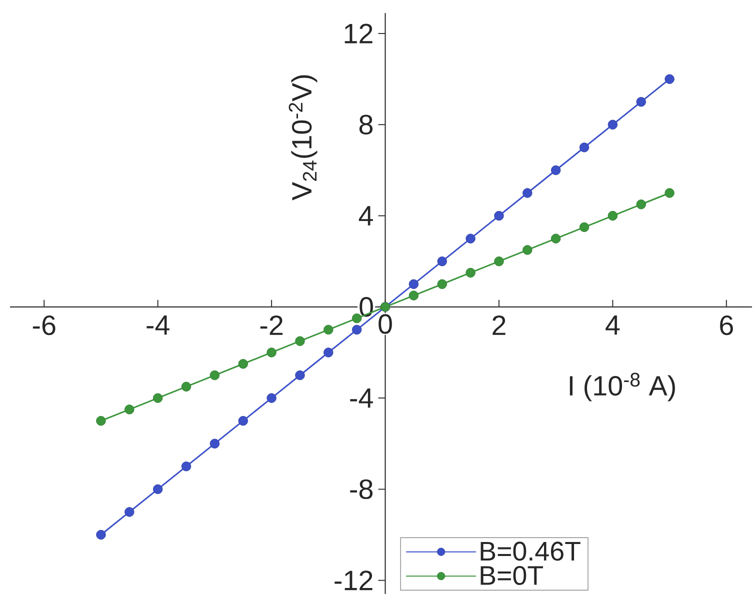 This screenshot has width=753, height=596. What do you see at coordinates (361, 398) in the screenshot?
I see `y-tick-label: -4` at bounding box center [361, 398].